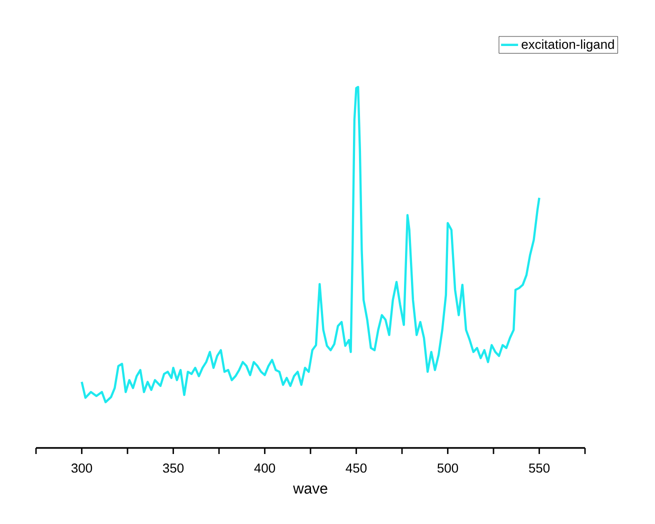  I want to click on legend-label: excitation-ligand, so click(568, 45).